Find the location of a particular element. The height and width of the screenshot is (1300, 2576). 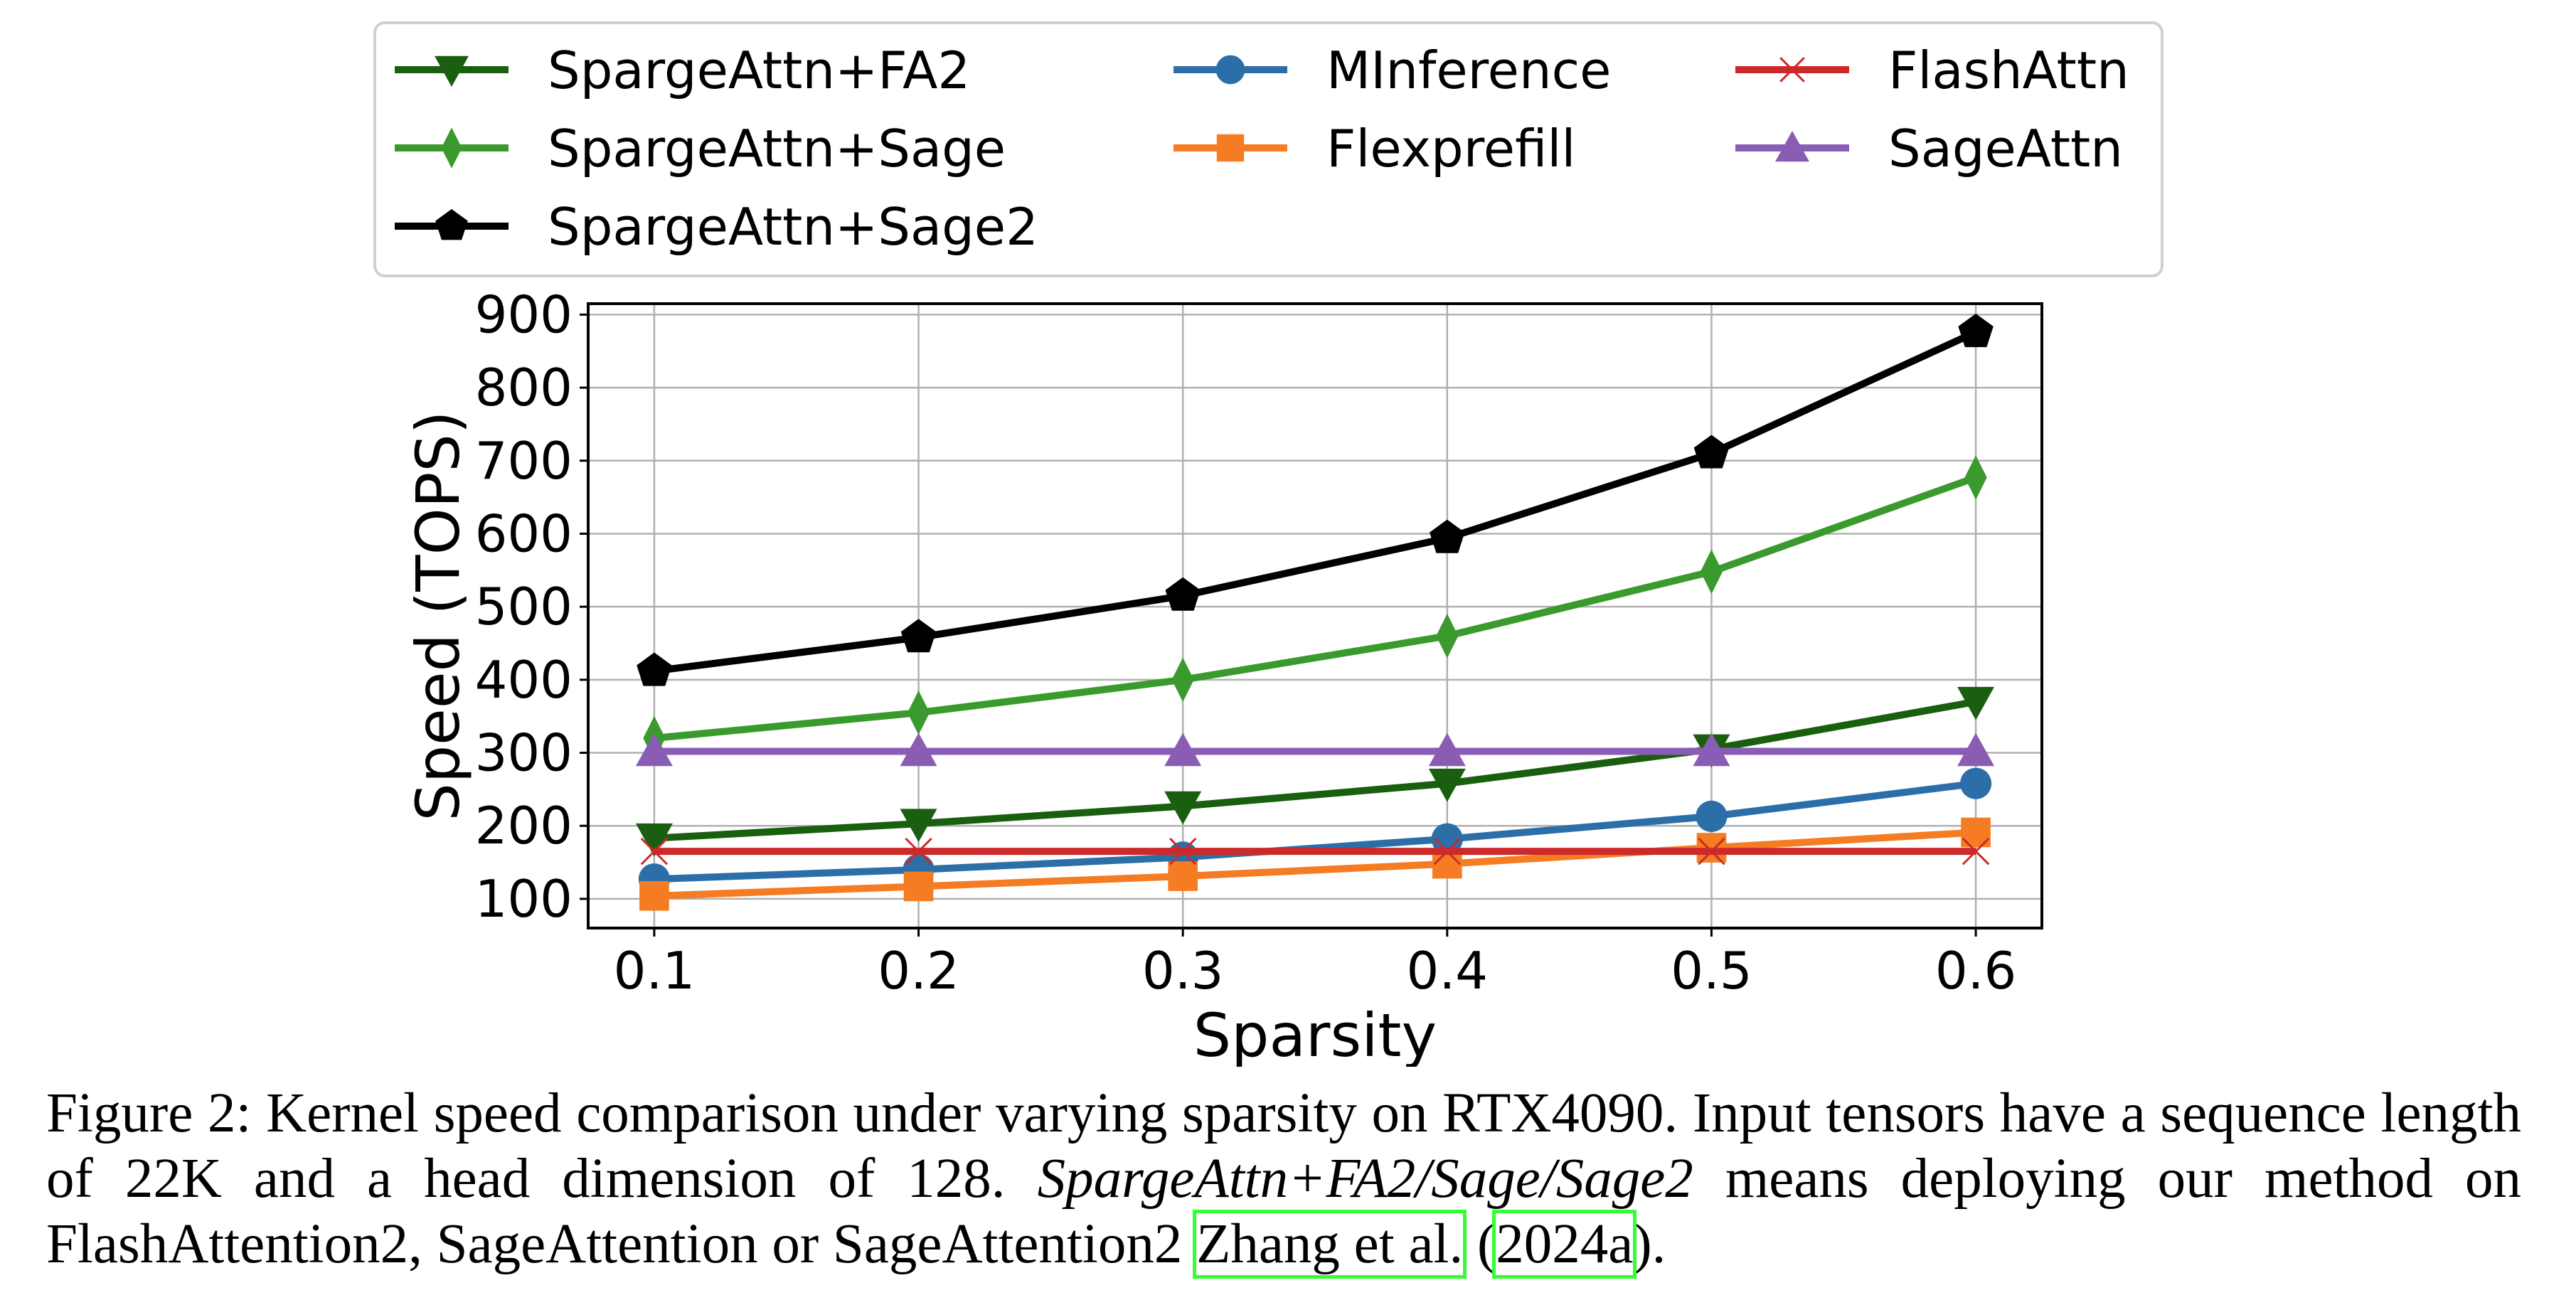

x-tick-label: 0.5 is located at coordinates (1711, 971).